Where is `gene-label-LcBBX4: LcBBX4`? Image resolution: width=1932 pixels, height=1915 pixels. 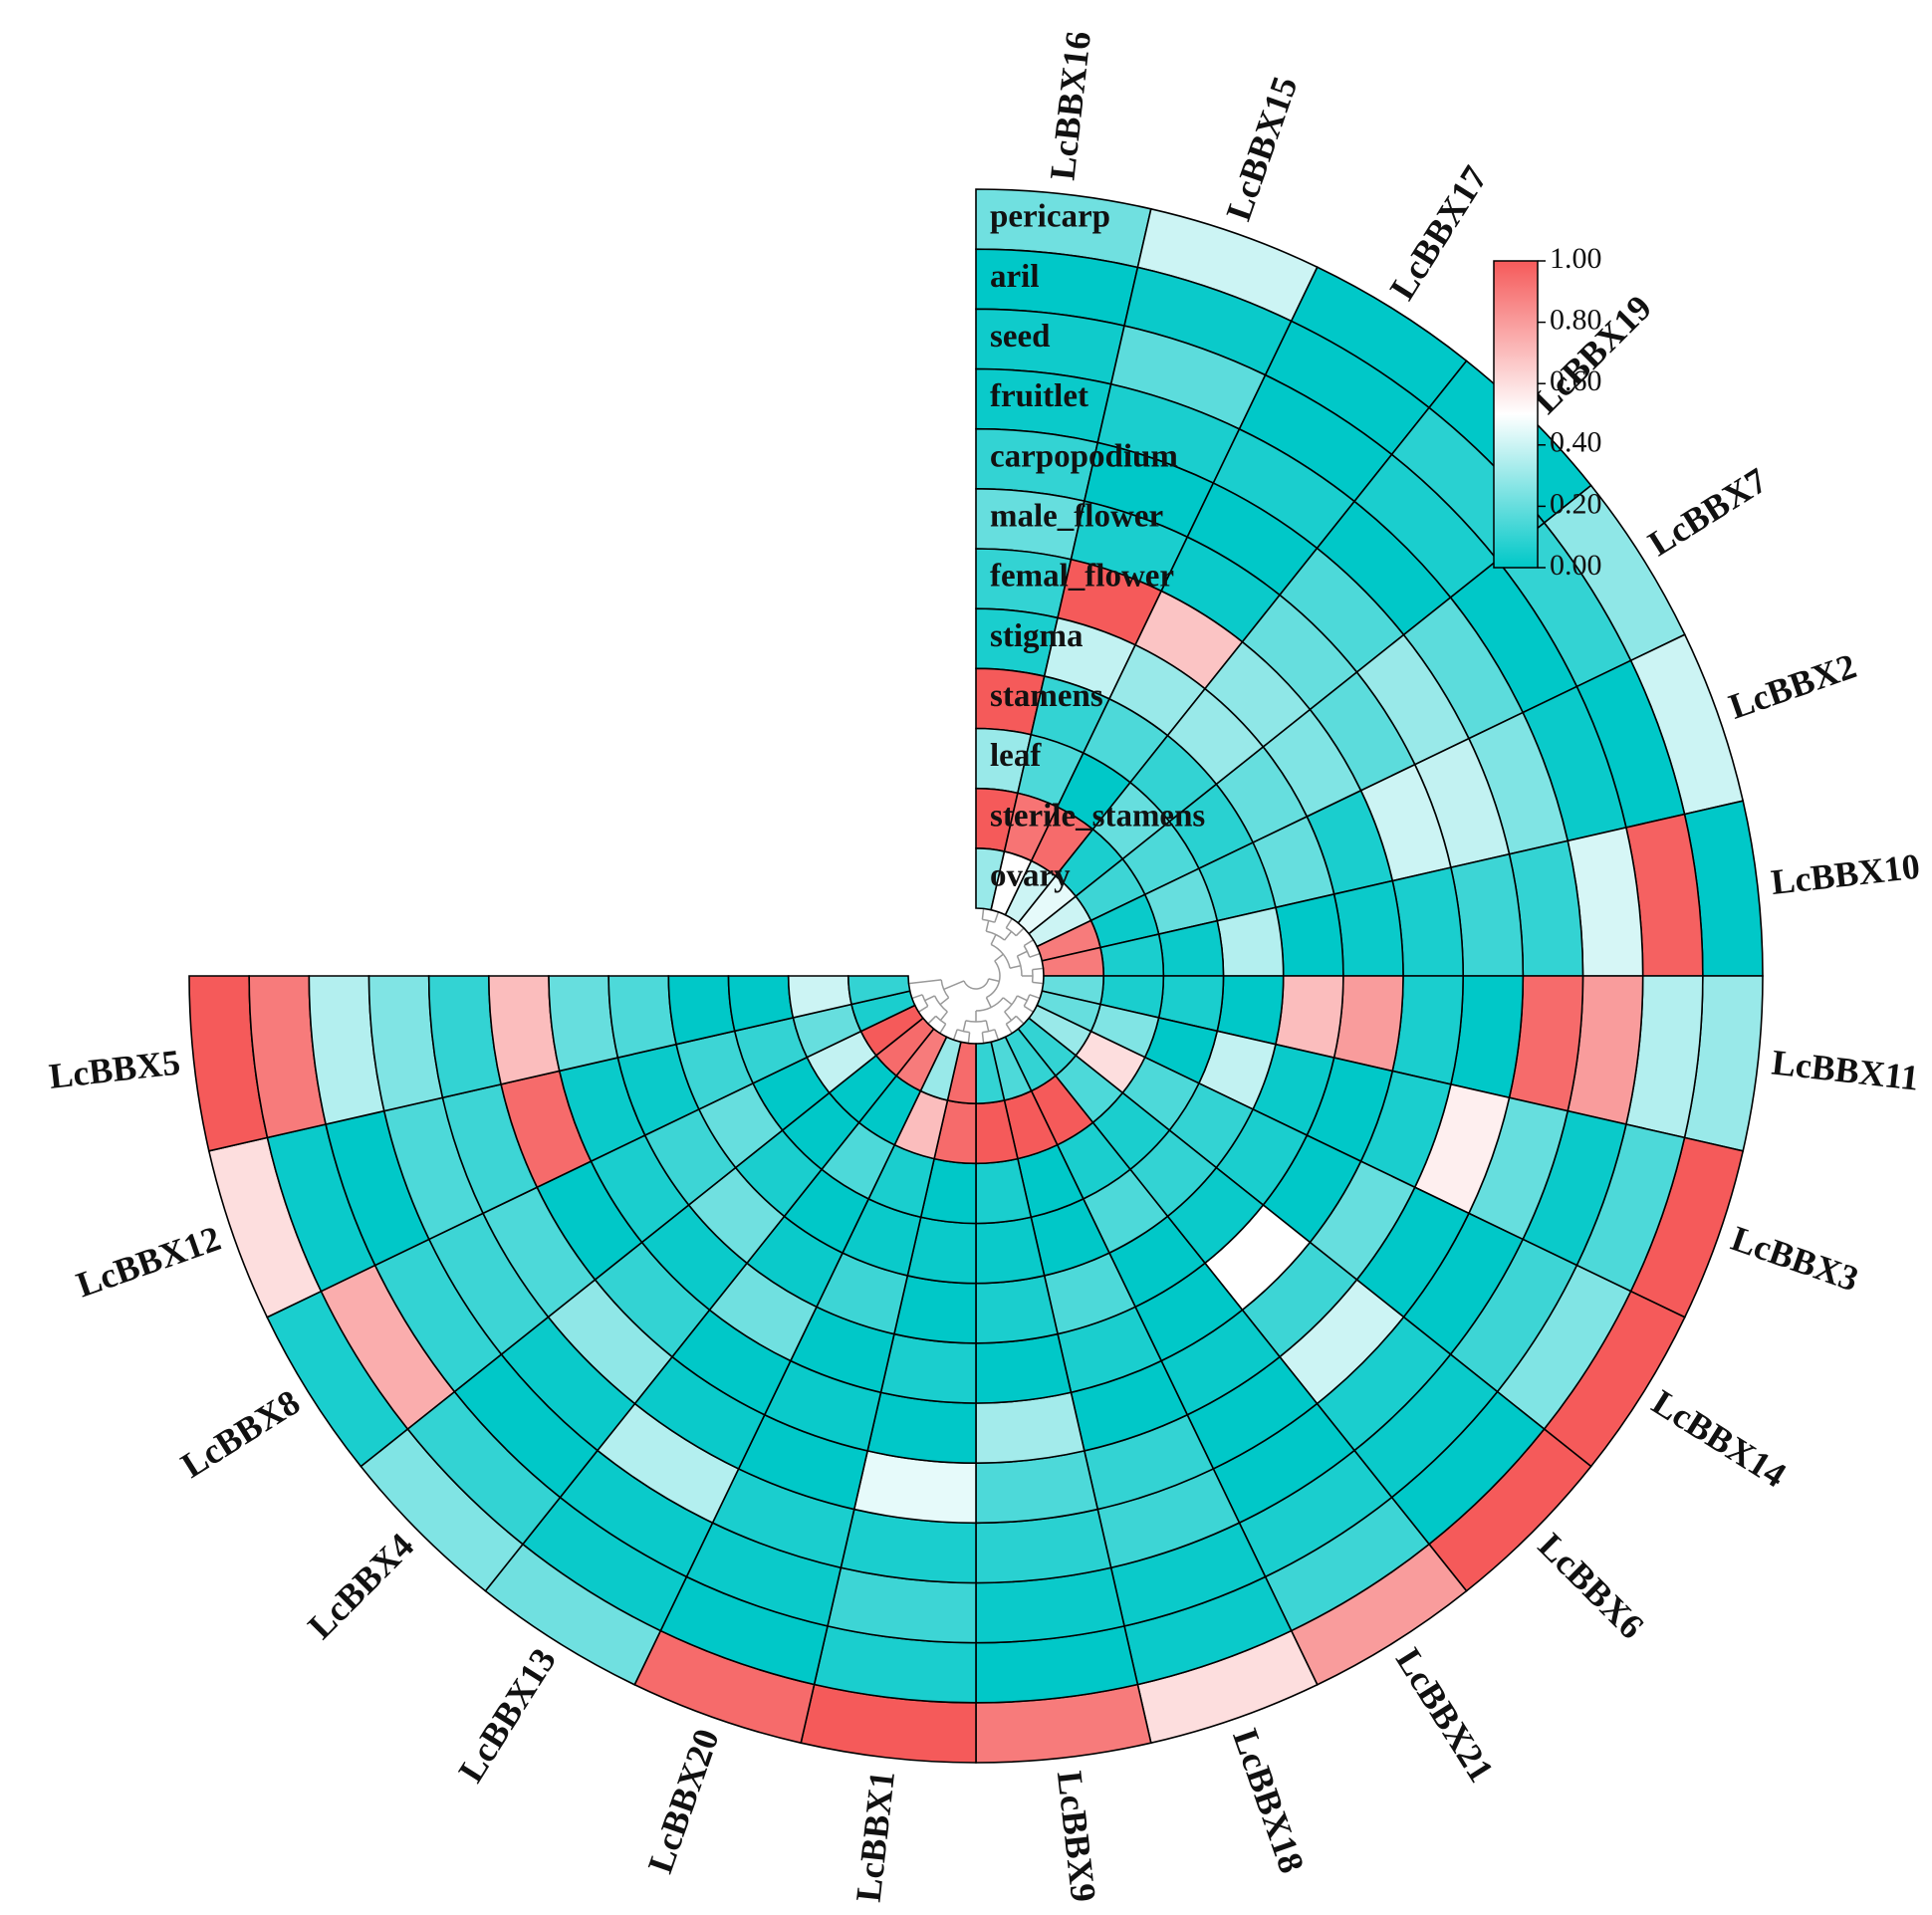
gene-label-LcBBX4: LcBBX4 is located at coordinates (361, 1586).